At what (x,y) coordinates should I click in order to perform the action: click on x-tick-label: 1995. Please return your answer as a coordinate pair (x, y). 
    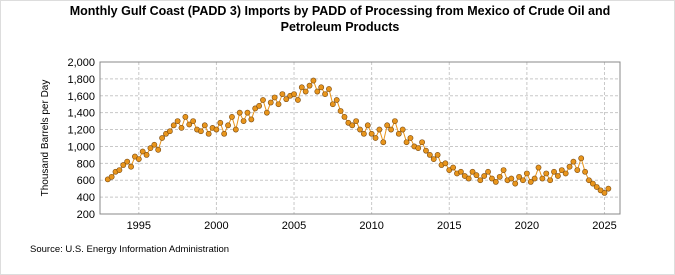
    Looking at the image, I should click on (139, 226).